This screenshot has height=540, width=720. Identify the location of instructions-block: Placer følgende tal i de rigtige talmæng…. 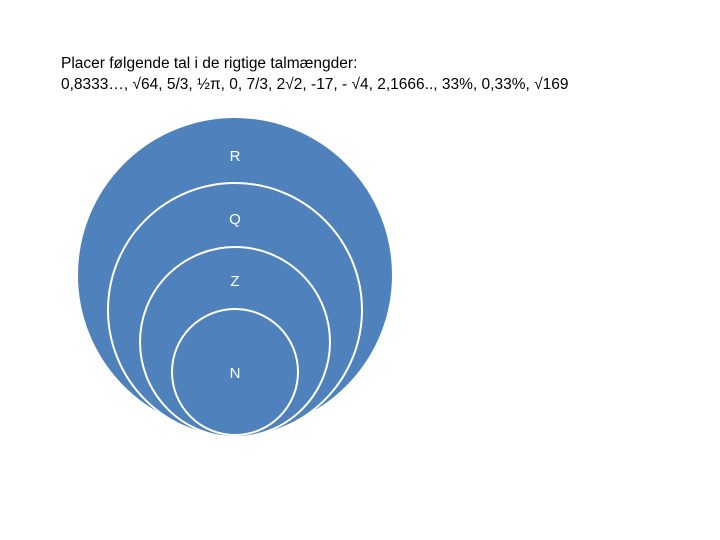
(381, 74).